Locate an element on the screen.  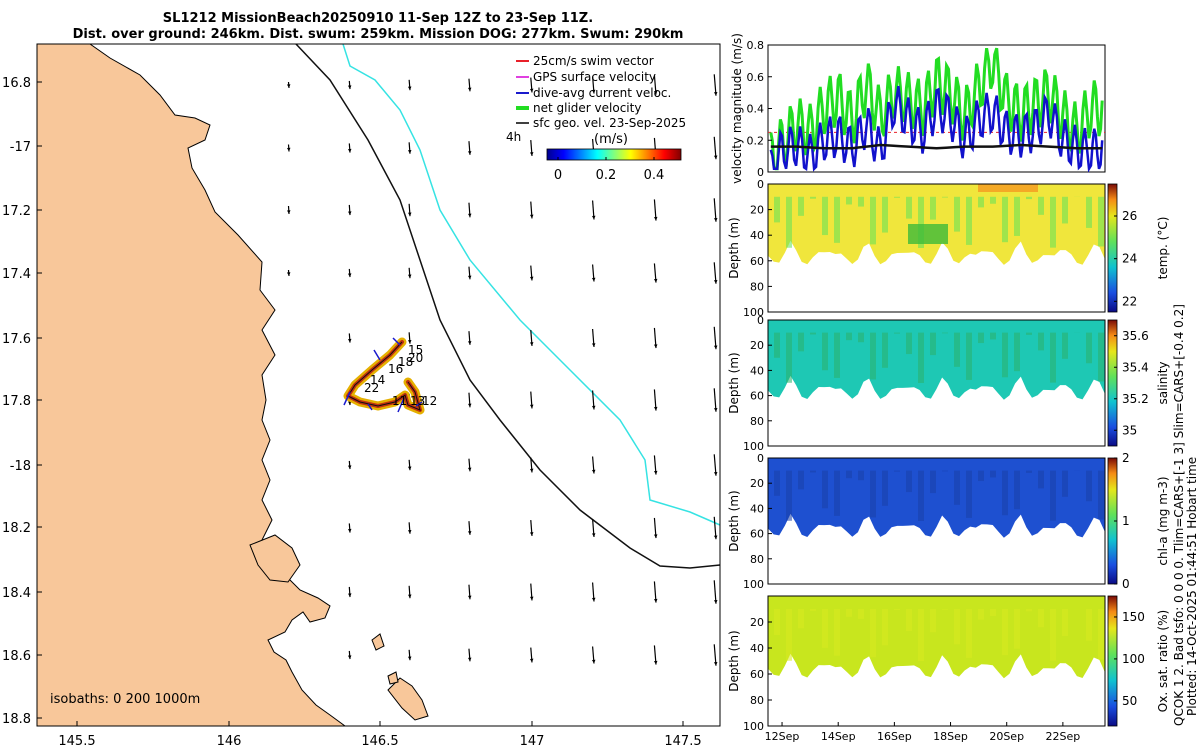
y-tick-label: 17.4 is located at coordinates (16, 274).